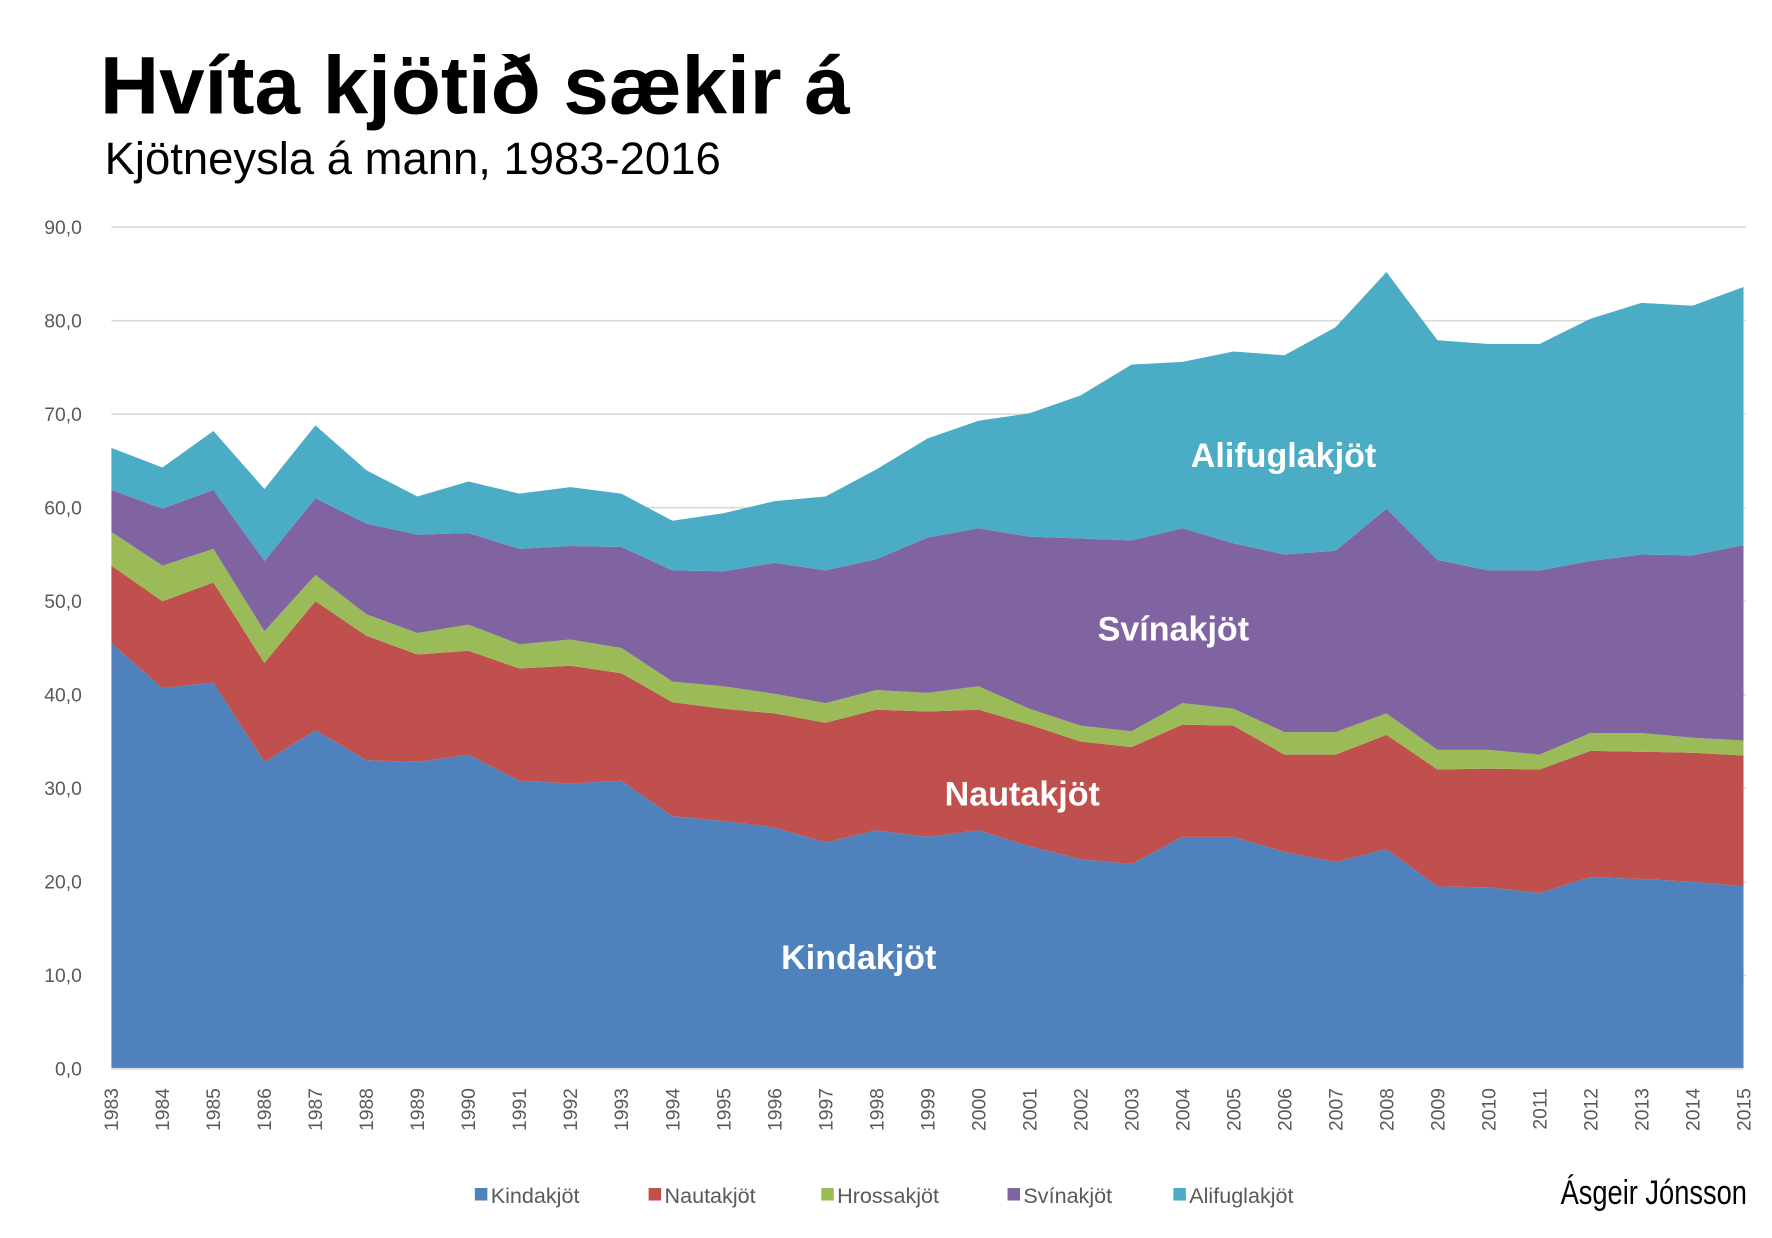 The width and height of the screenshot is (1772, 1238). I want to click on y-tick-label: 30,0, so click(63, 789).